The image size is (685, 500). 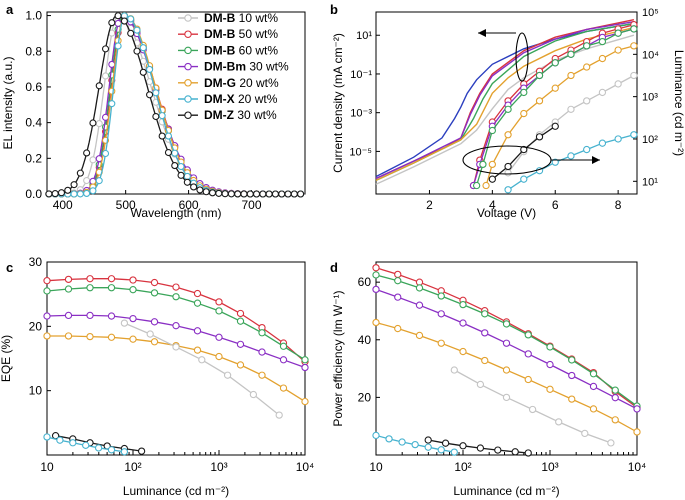 What do you see at coordinates (361, 114) in the screenshot?
I see `y-tick-label: 10⁻³` at bounding box center [361, 114].